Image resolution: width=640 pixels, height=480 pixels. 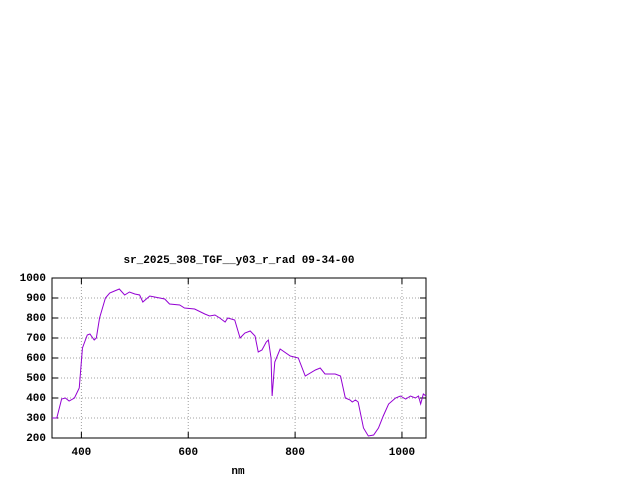 I want to click on y-tick-label: 300, so click(x=36, y=419).